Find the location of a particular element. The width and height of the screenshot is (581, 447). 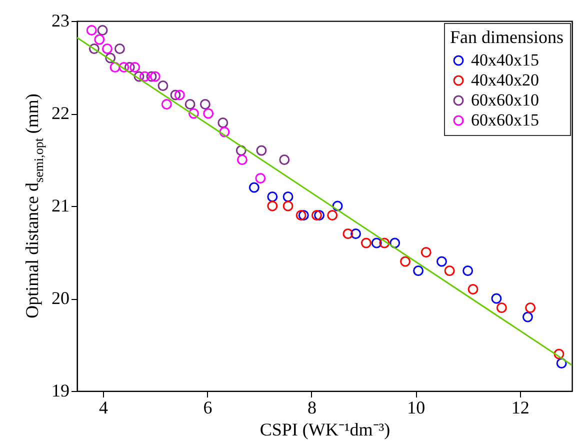

x-tick-label: 6 is located at coordinates (207, 408).